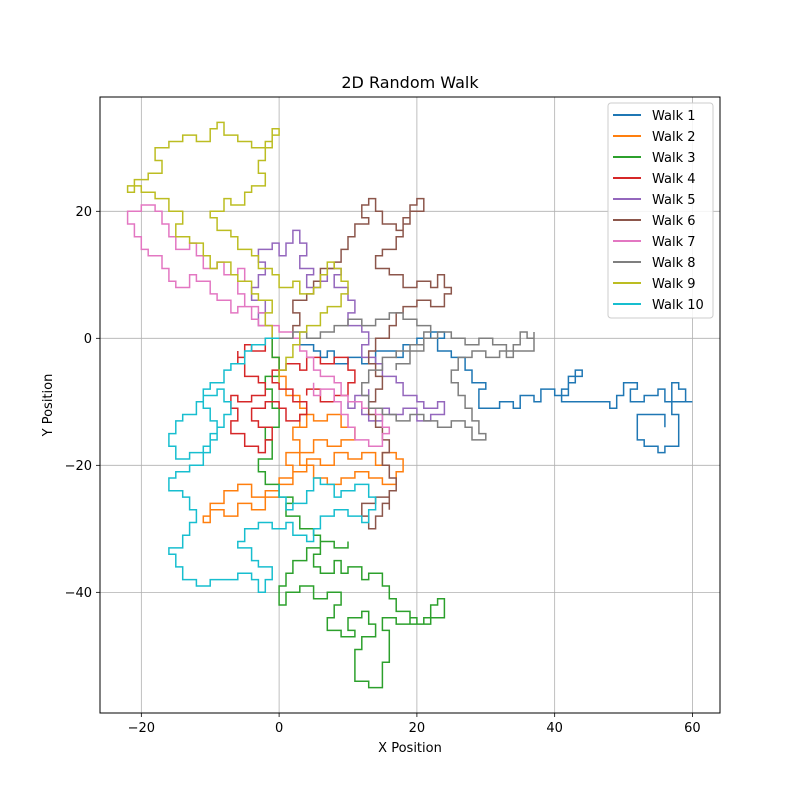  What do you see at coordinates (48, 406) in the screenshot?
I see `y-axis-label: Y Position` at bounding box center [48, 406].